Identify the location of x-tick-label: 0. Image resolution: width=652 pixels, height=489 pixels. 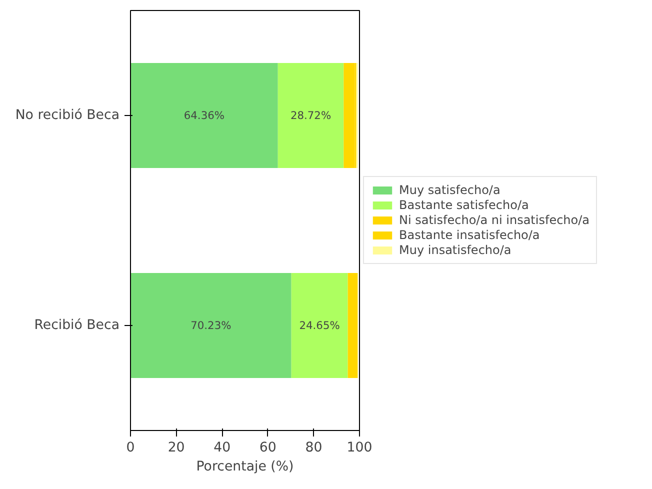
(130, 448).